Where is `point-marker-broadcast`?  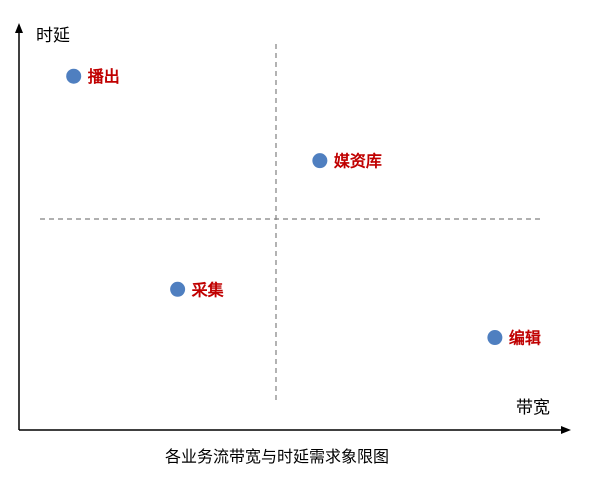 point-marker-broadcast is located at coordinates (74, 76).